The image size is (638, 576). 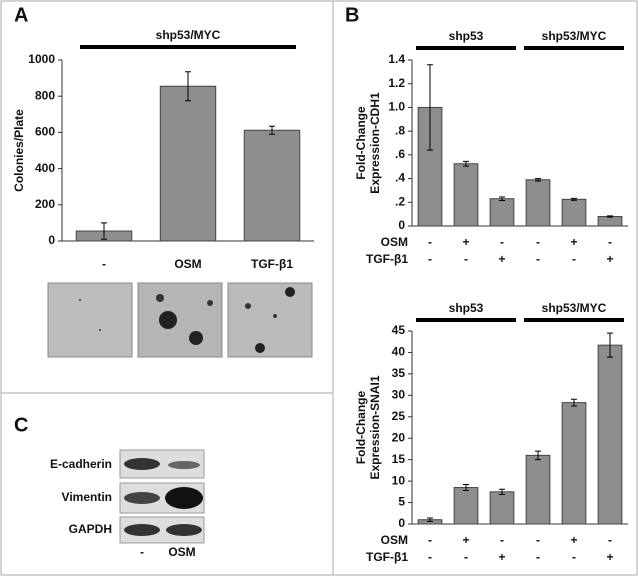 What do you see at coordinates (45, 95) in the screenshot?
I see `y-tick-label: 800` at bounding box center [45, 95].